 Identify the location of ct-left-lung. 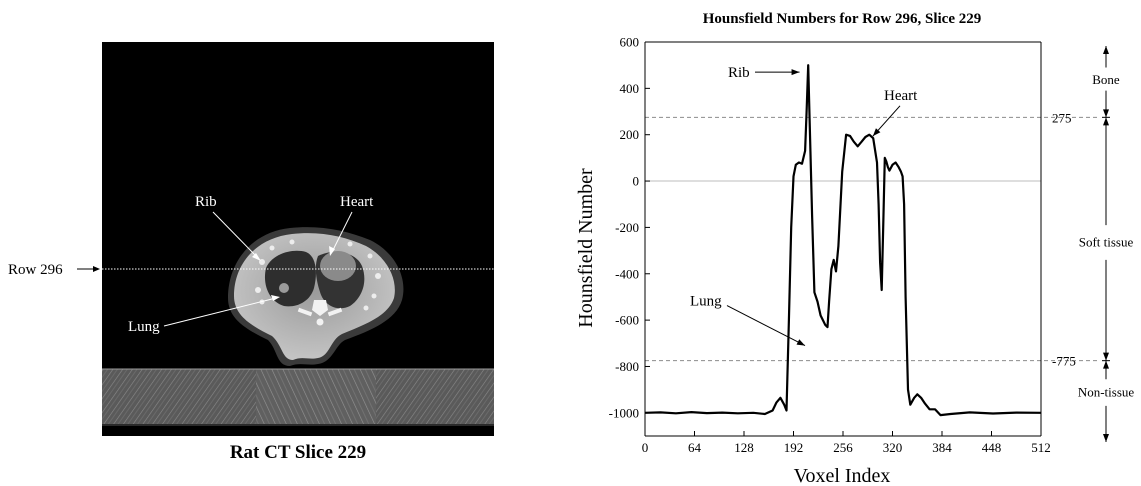
(290, 278).